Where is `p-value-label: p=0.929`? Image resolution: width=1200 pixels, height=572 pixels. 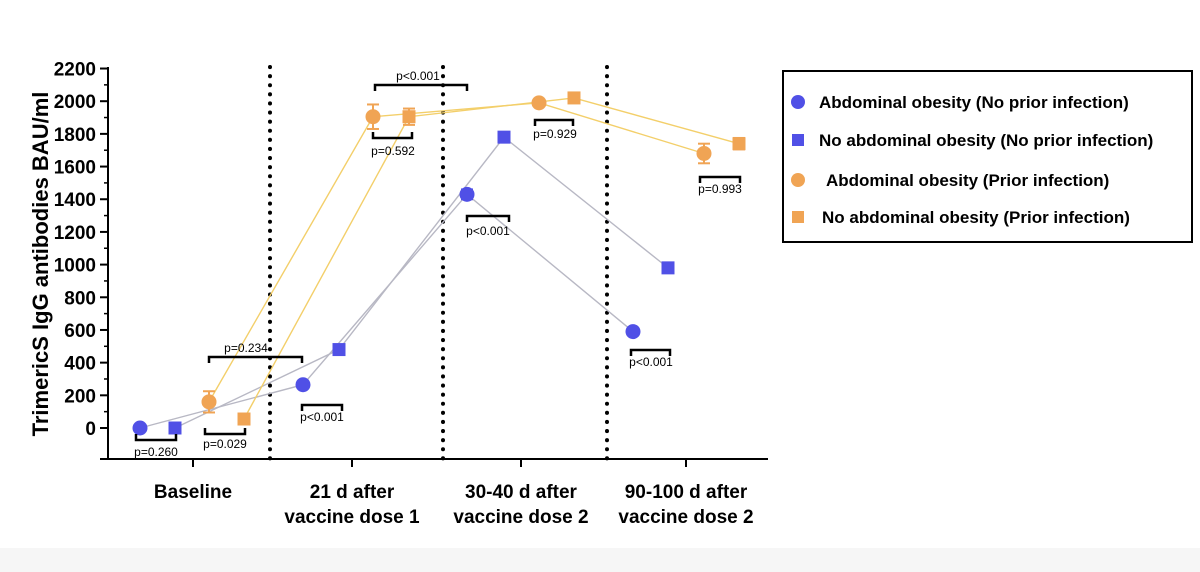
p-value-label: p=0.929 is located at coordinates (555, 134).